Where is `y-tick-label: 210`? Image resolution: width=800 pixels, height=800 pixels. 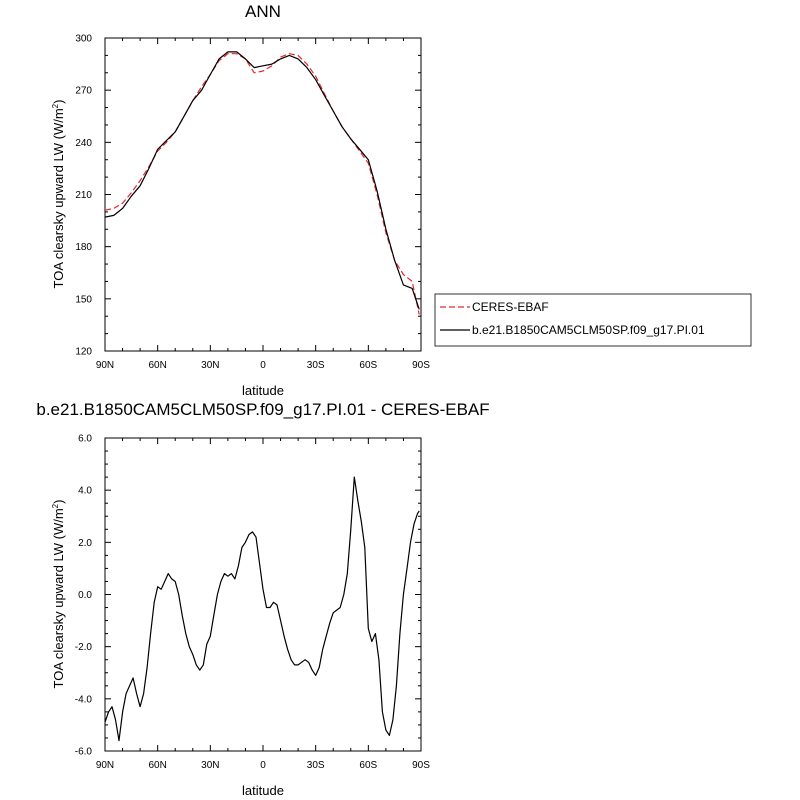 y-tick-label: 210 is located at coordinates (83, 195).